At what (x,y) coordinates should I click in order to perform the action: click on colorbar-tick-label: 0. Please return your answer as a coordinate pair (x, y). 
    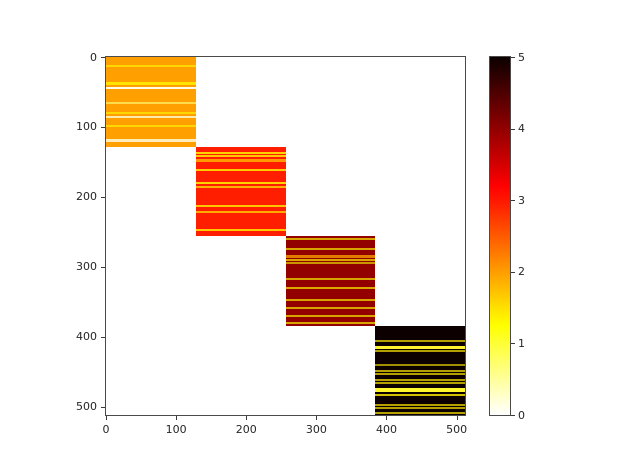
    Looking at the image, I should click on (521, 415).